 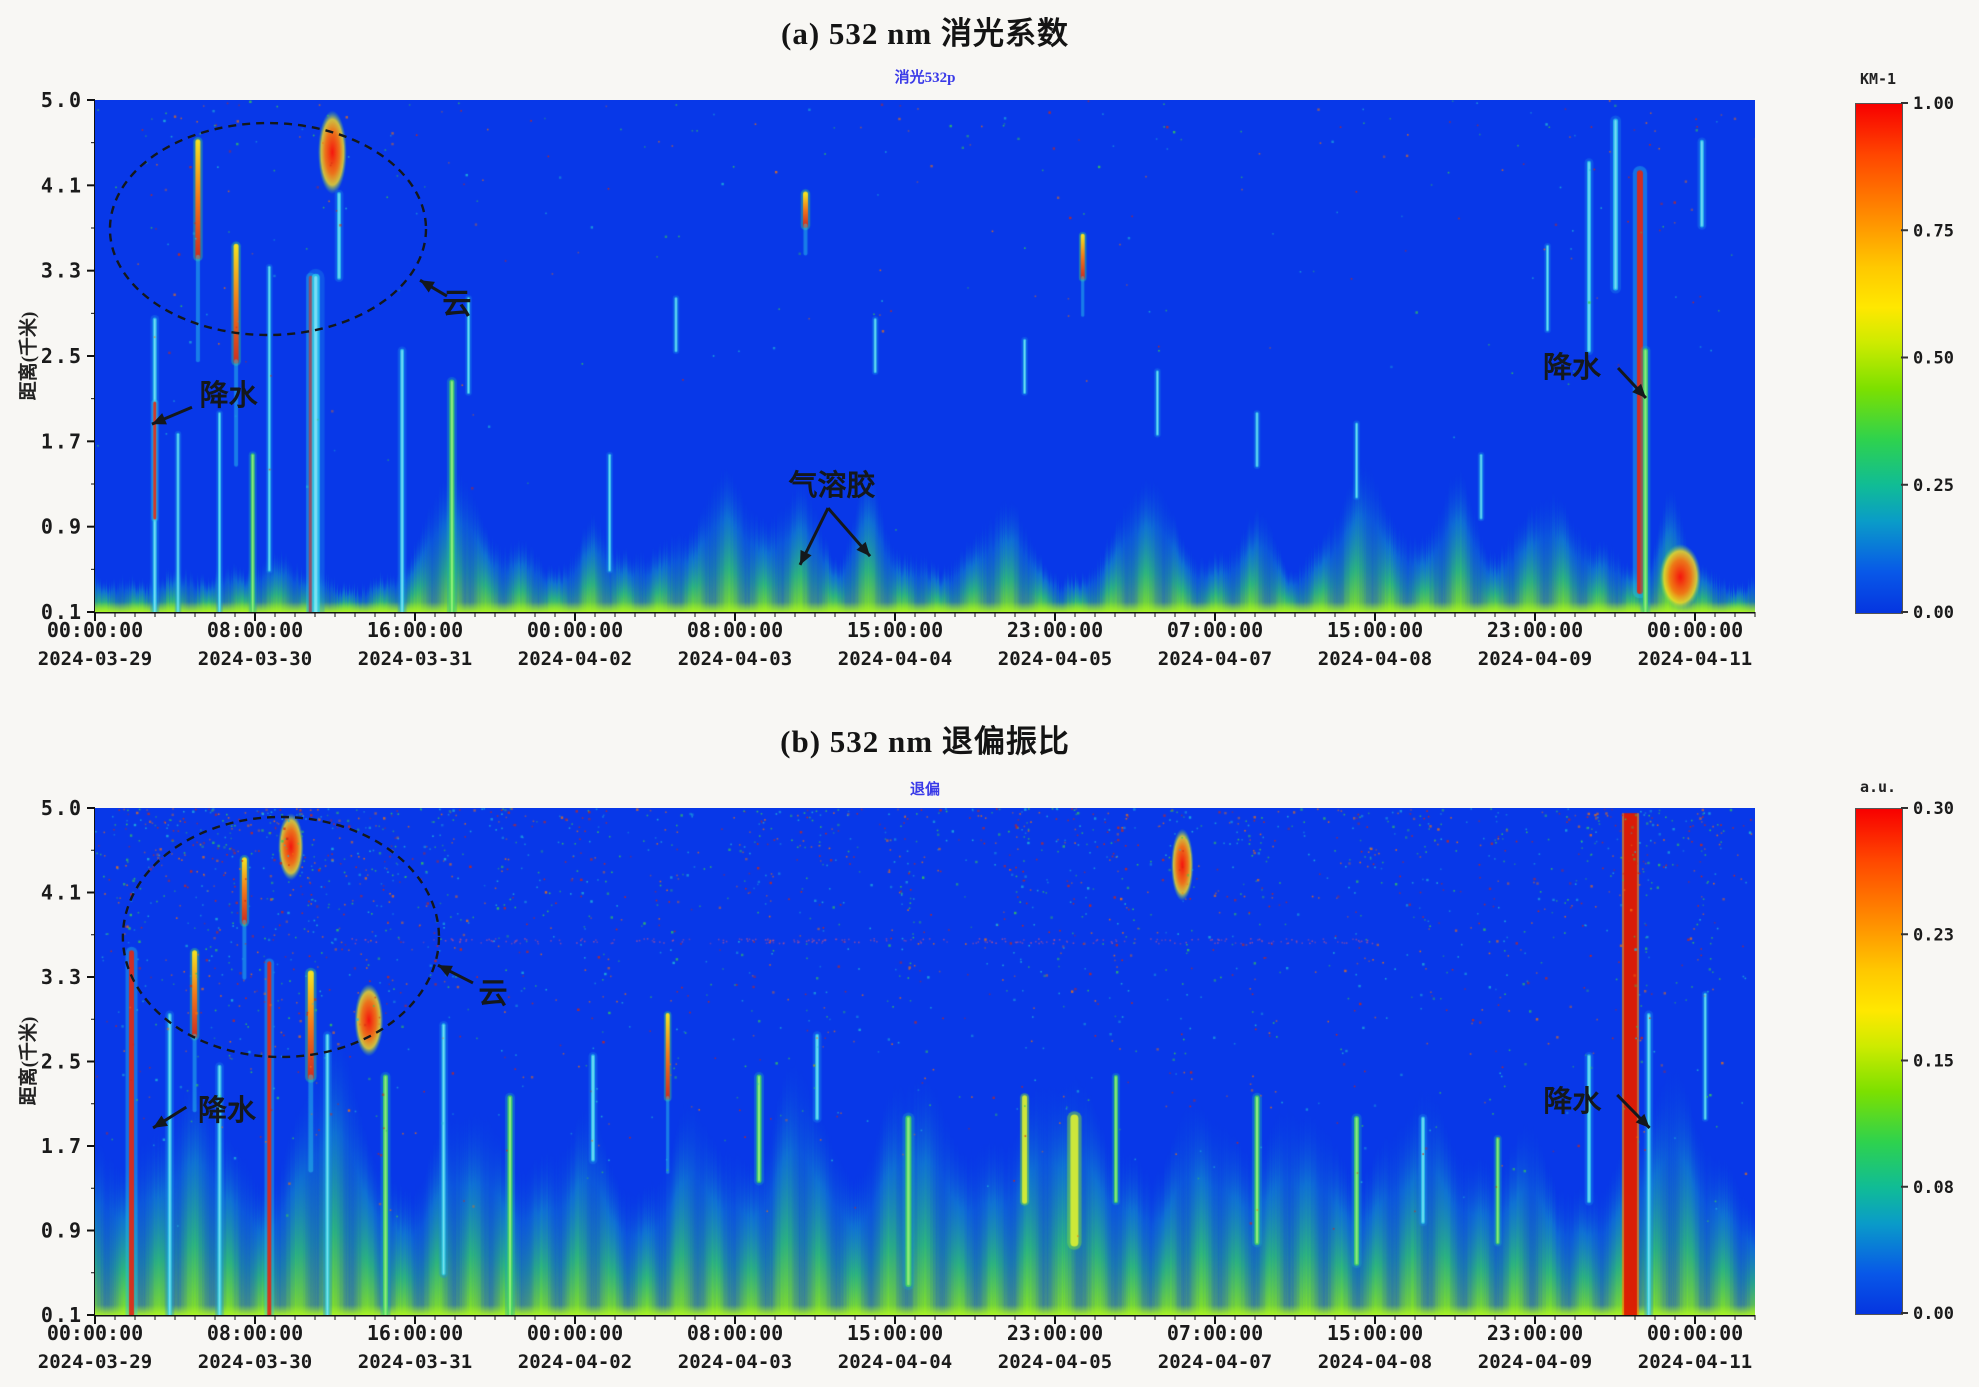 What do you see at coordinates (925, 33) in the screenshot?
I see `panel-a-title: (a) 532 nm 消光系数` at bounding box center [925, 33].